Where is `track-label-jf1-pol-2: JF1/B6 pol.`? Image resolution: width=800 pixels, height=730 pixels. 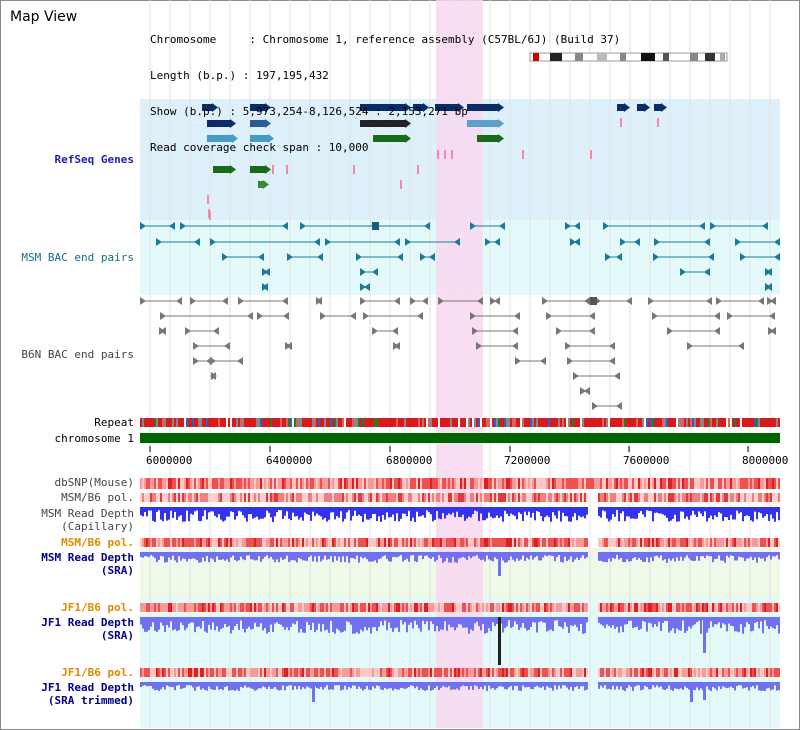
track-label-jf1-pol-2: JF1/B6 pol. is located at coordinates (97, 672).